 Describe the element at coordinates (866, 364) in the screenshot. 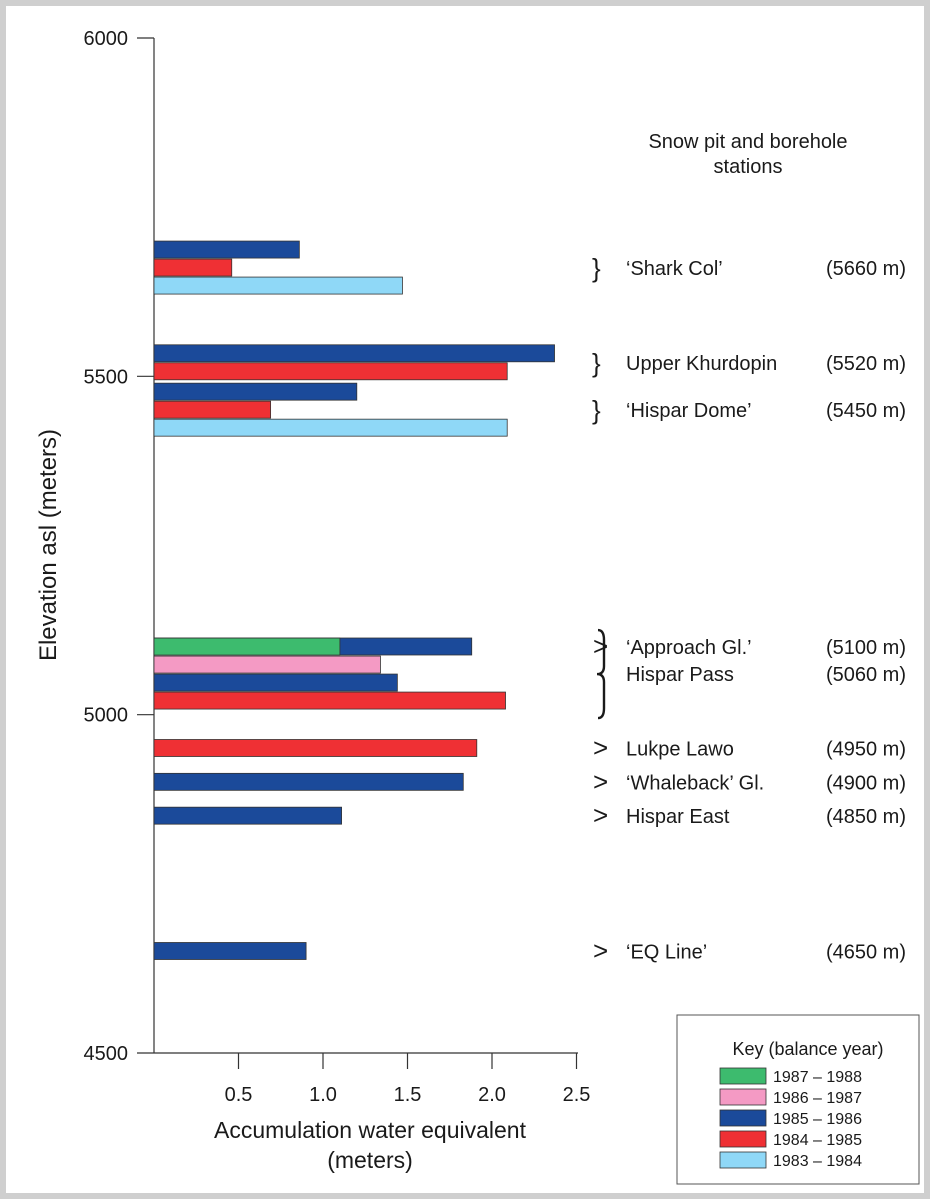

I see `station-elevation: (5520 m)` at that location.